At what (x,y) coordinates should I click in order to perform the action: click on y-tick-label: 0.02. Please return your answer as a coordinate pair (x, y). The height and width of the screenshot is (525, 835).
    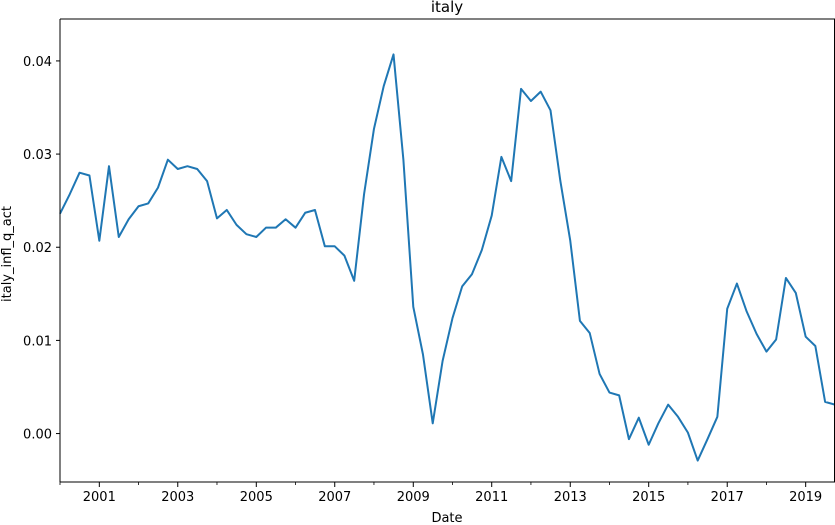
    Looking at the image, I should click on (37, 248).